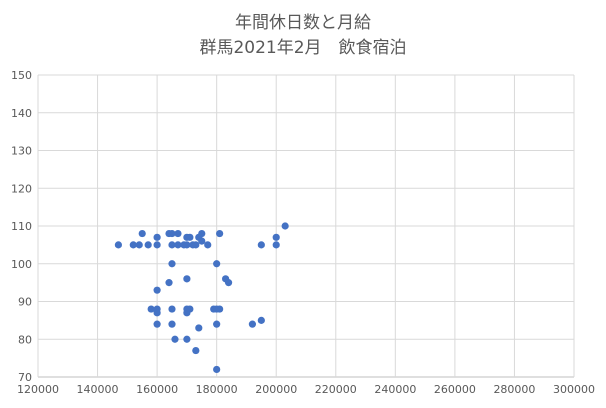  I want to click on x-tick-label: 160000, so click(157, 389).